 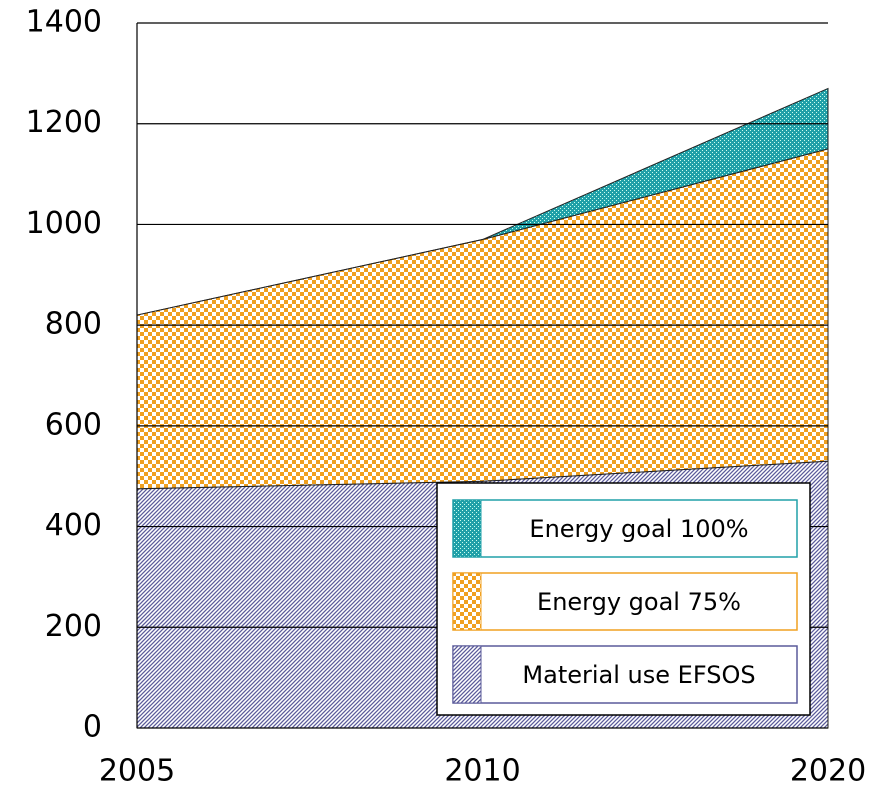 What do you see at coordinates (73, 324) in the screenshot?
I see `y-tick-label: 800` at bounding box center [73, 324].